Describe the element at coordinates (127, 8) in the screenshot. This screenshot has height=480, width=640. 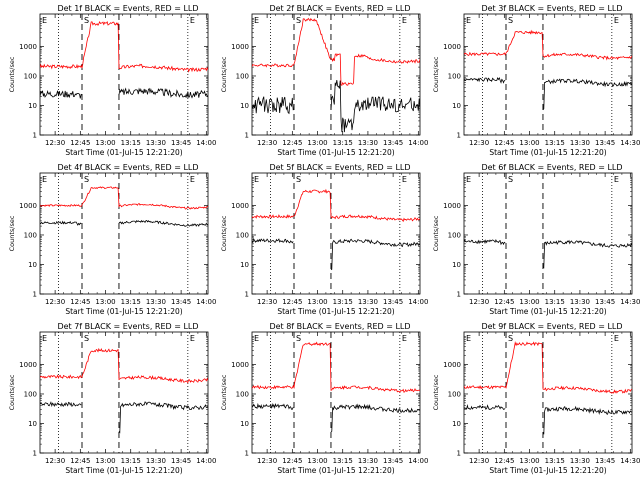
I see `panel-title: Det 1f BLACK = Events, RED = LLD` at that location.